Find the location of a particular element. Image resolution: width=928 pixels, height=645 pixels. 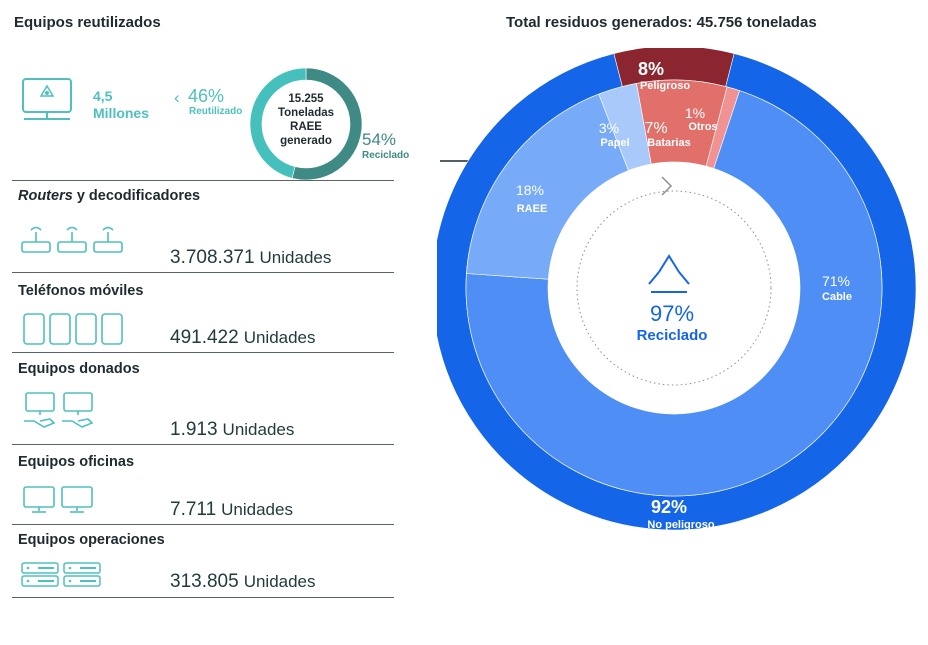

label-otros-name: Otros is located at coordinates (702, 127).